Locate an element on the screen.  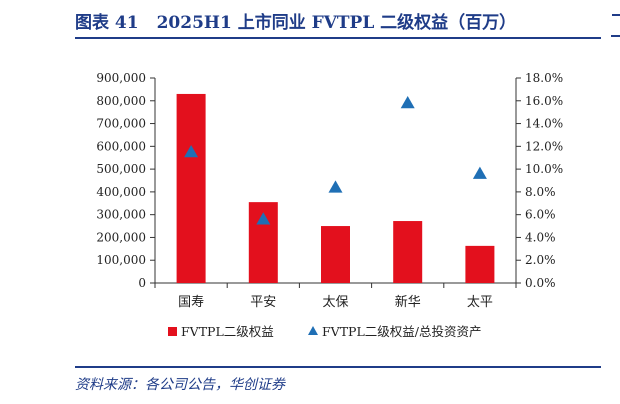
y-right-tick-label: 2.0% is located at coordinates (540, 260).